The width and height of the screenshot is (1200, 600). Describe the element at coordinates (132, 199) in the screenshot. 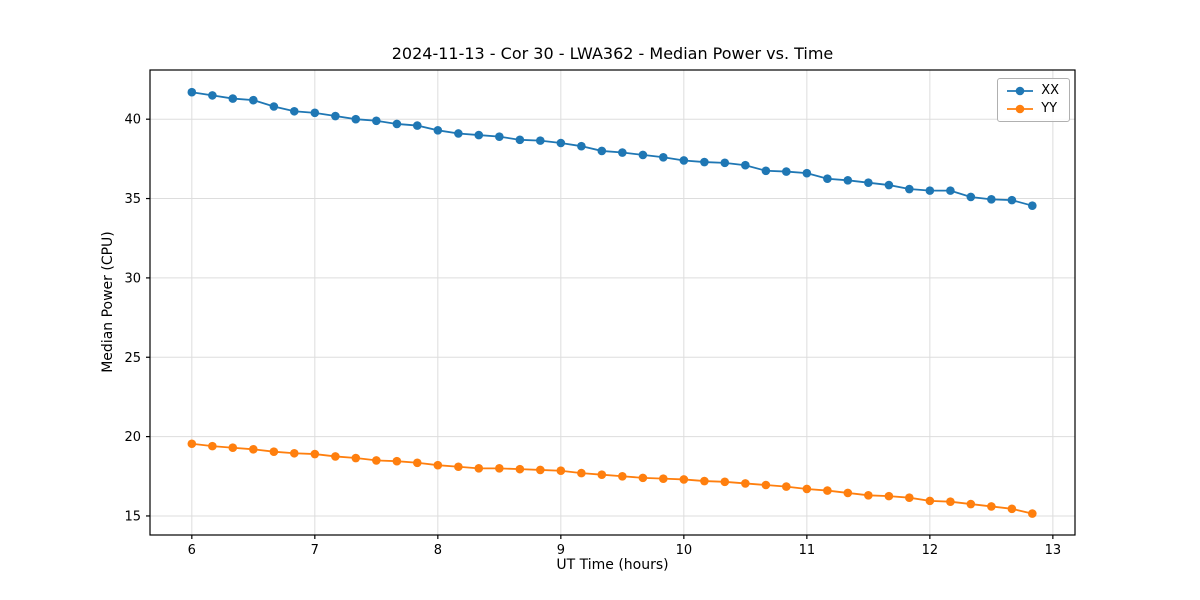

I see `y-tick-label: 35` at that location.